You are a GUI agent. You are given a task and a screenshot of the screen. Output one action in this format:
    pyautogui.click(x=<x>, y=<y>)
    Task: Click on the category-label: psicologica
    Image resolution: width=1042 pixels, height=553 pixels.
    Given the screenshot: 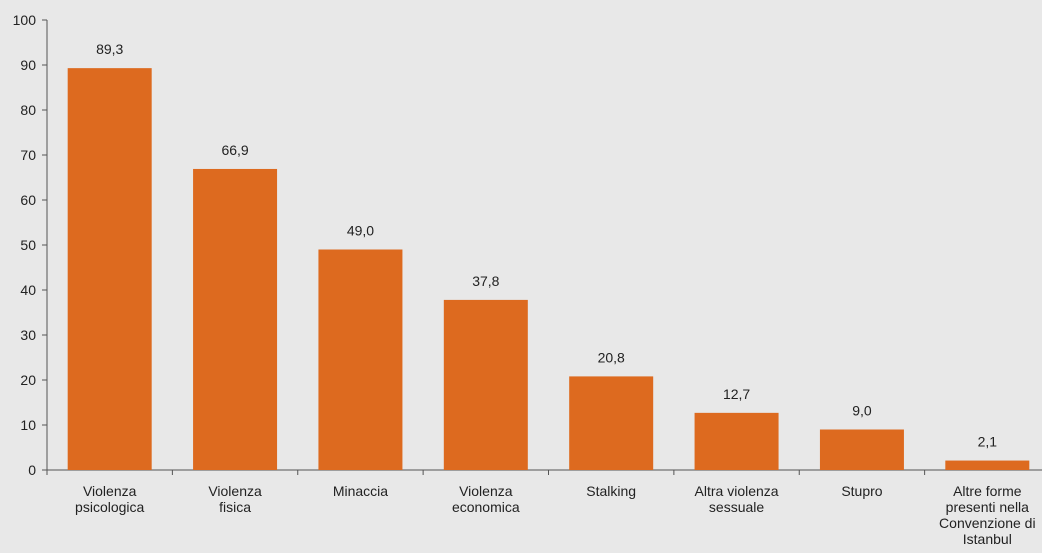 What is the action you would take?
    pyautogui.click(x=109, y=507)
    